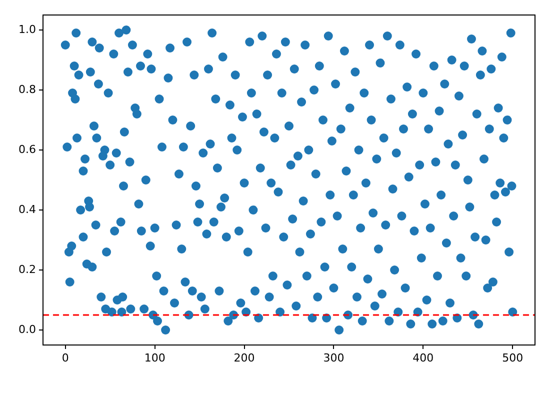 The image size is (547, 413). What do you see at coordinates (65, 357) in the screenshot?
I see `x-tick-label: 0` at bounding box center [65, 357].